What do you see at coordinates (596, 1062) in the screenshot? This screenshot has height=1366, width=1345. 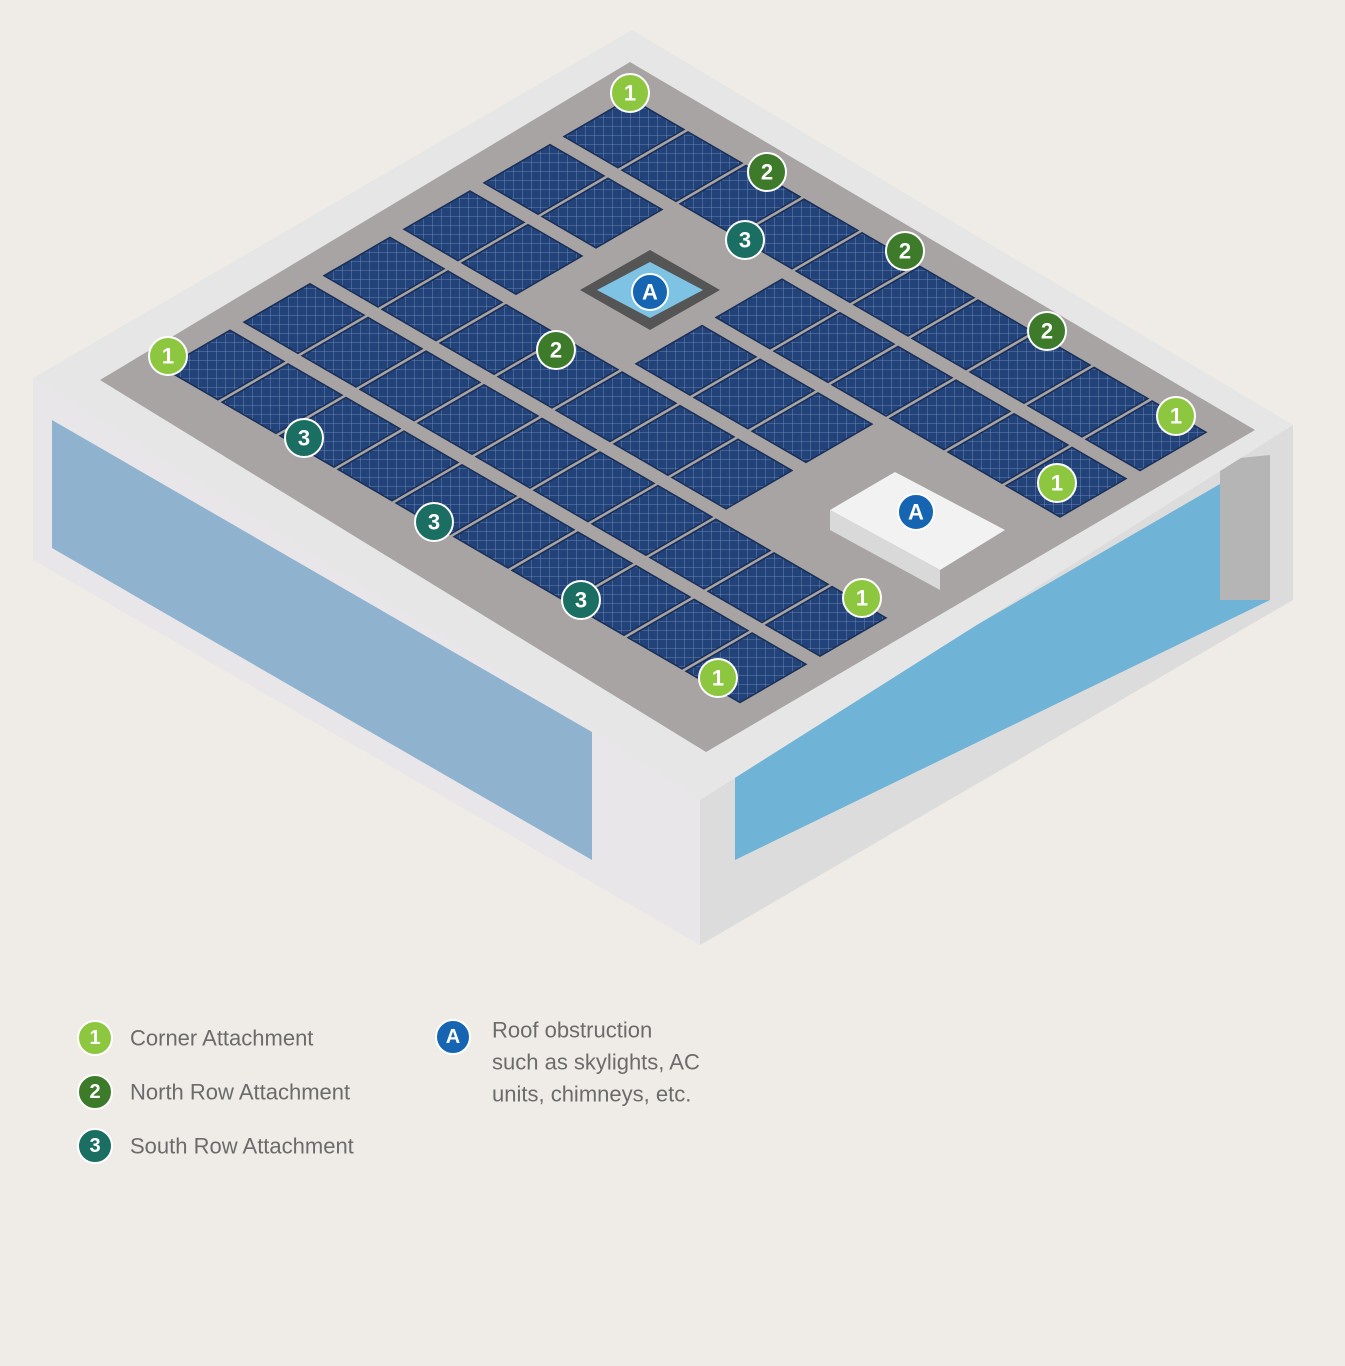 I see `legend-label: such as skylights, AC` at bounding box center [596, 1062].